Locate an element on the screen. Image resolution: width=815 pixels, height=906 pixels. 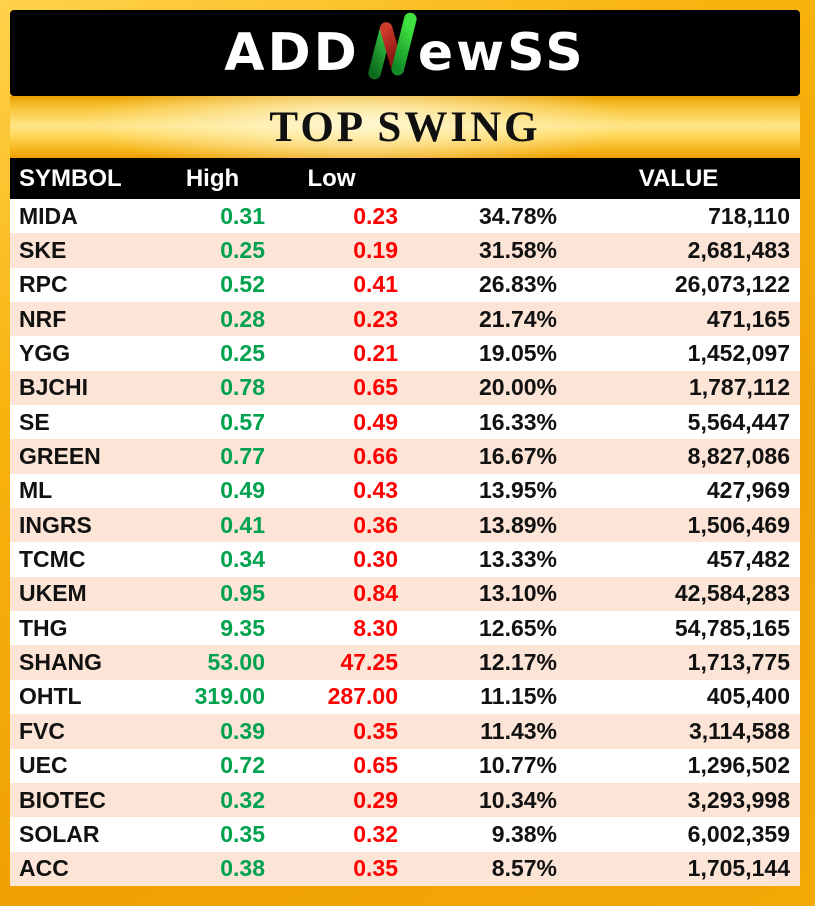
cell-swing: 20.00% is located at coordinates (517, 387).